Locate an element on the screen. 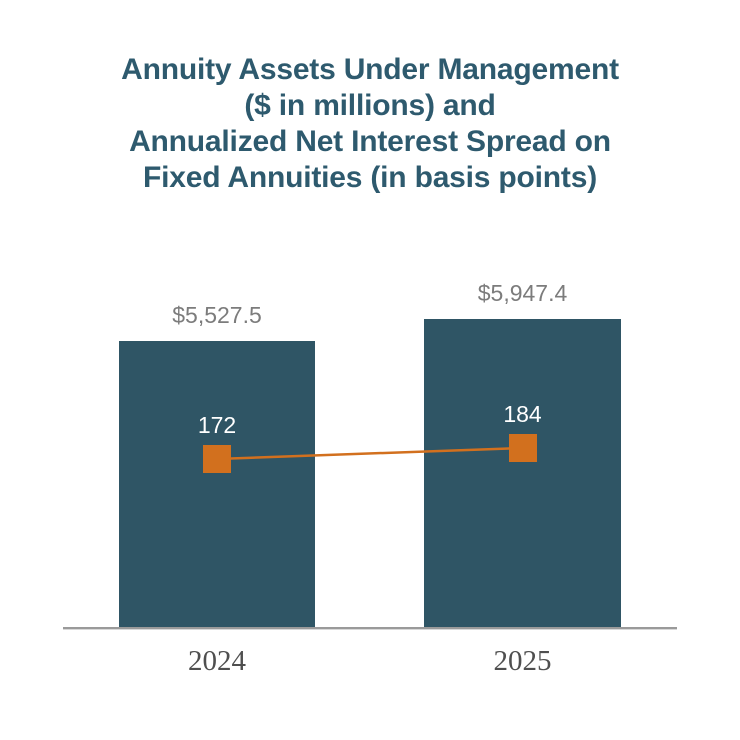 The image size is (740, 740). spread-marker-2024 is located at coordinates (217, 459).